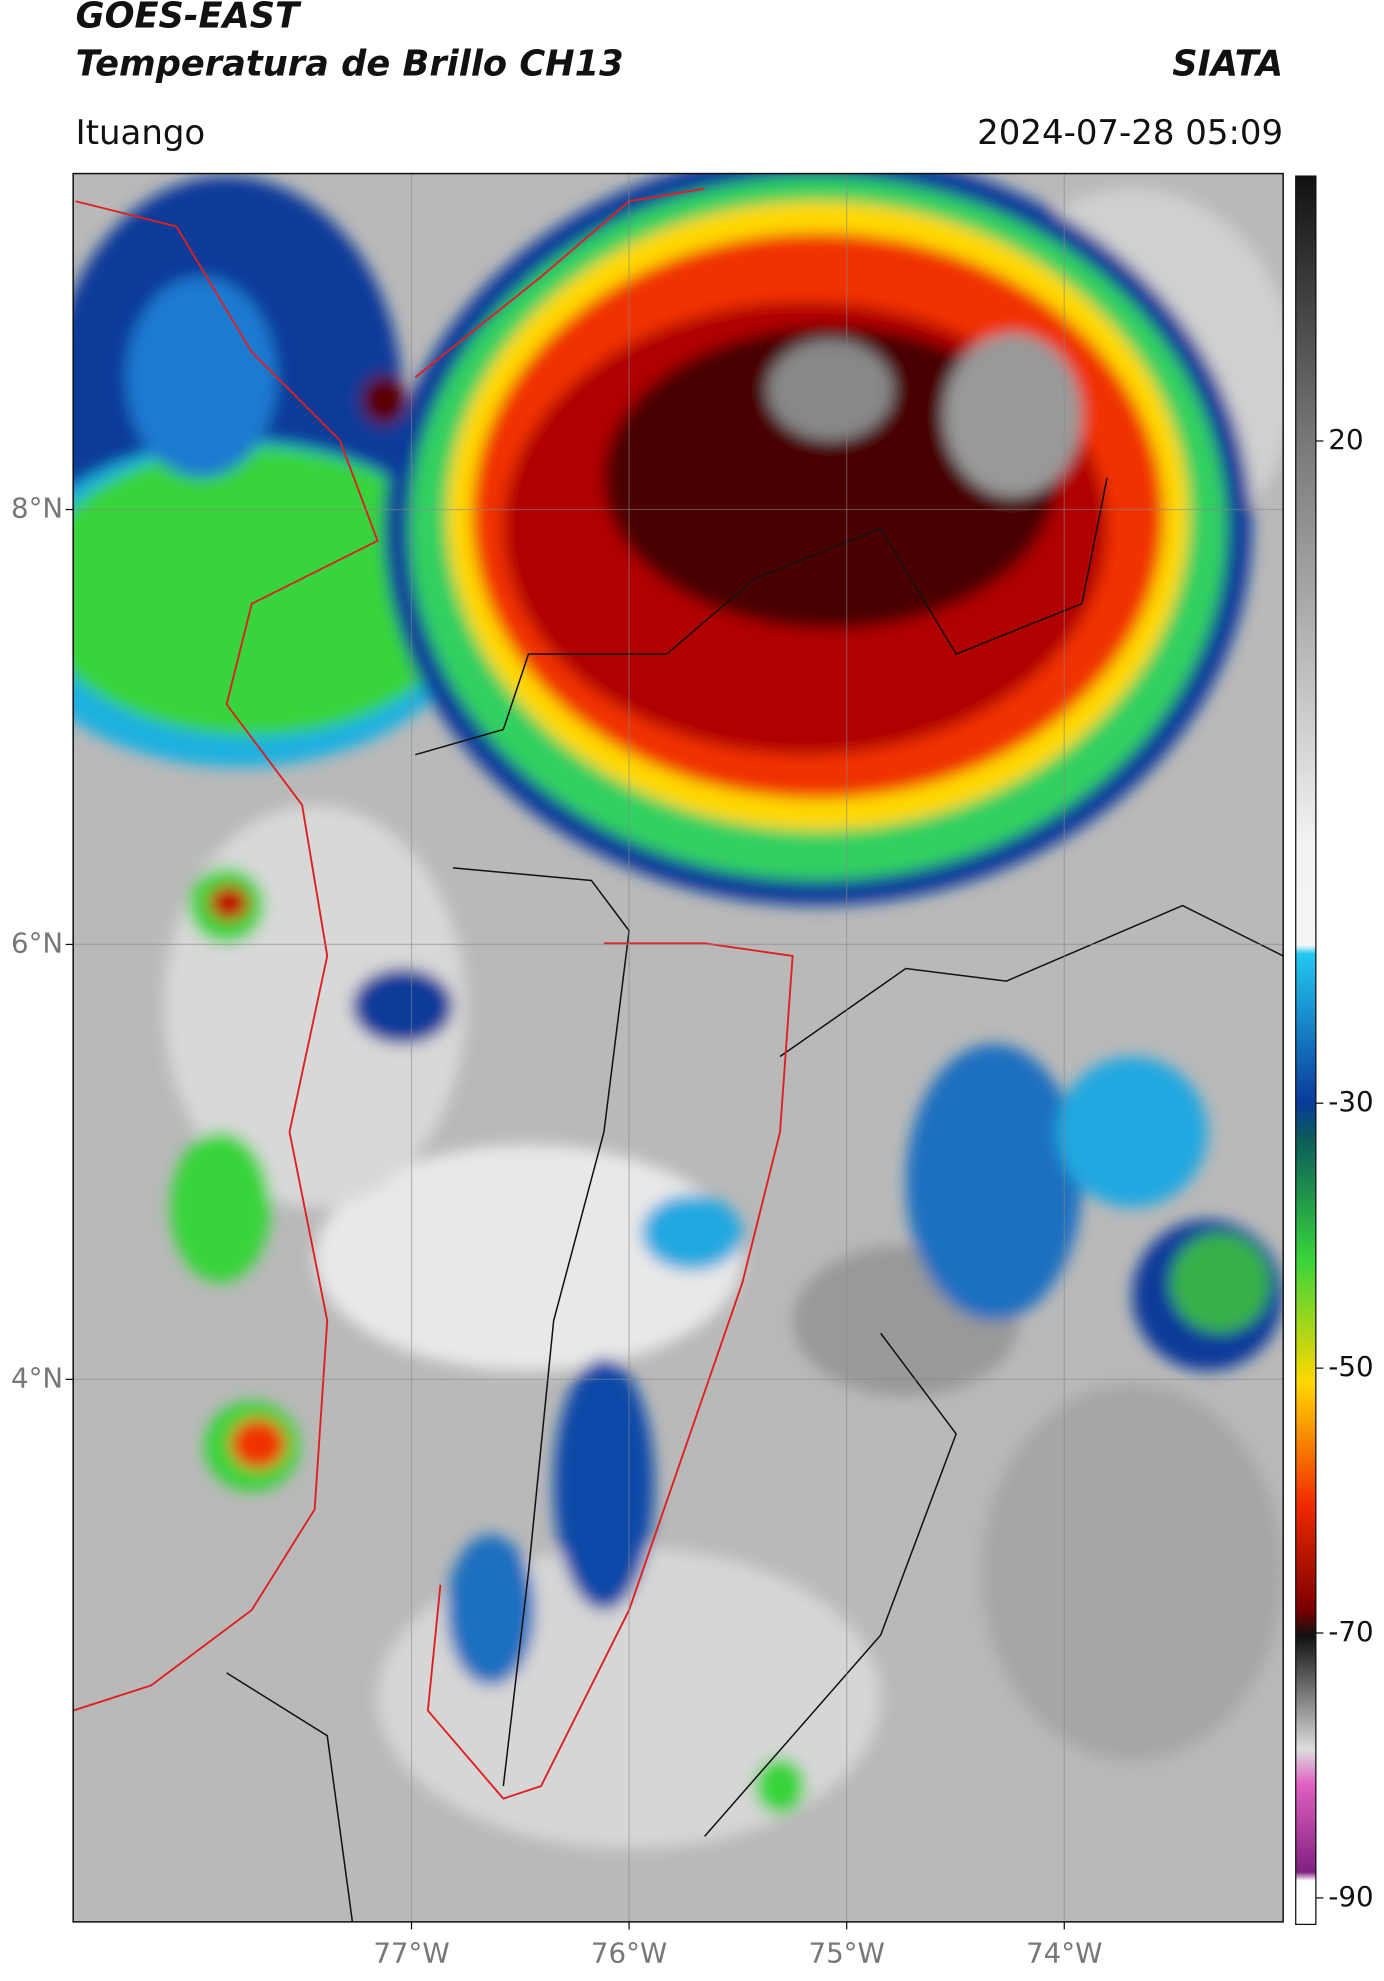  What do you see at coordinates (411, 1953) in the screenshot?
I see `x-tick-label: 77°W` at bounding box center [411, 1953].